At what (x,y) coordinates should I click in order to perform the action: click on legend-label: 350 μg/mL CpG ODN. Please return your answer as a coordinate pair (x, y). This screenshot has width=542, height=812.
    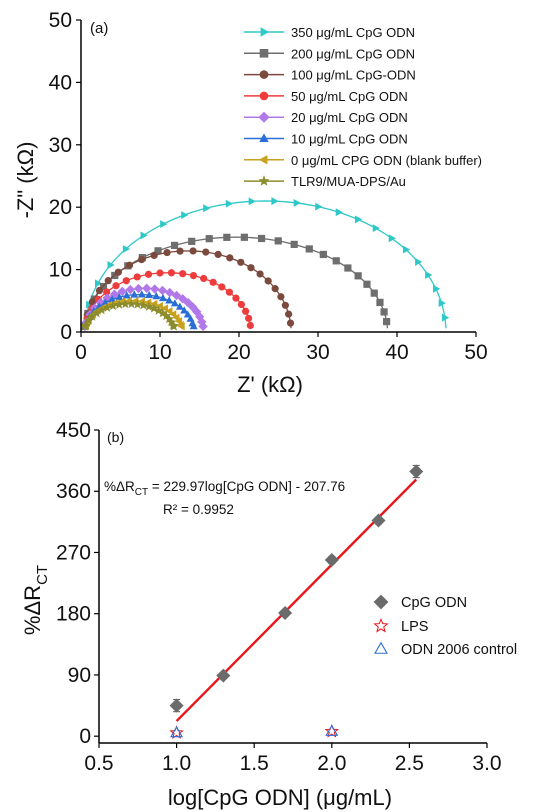
    Looking at the image, I should click on (353, 32).